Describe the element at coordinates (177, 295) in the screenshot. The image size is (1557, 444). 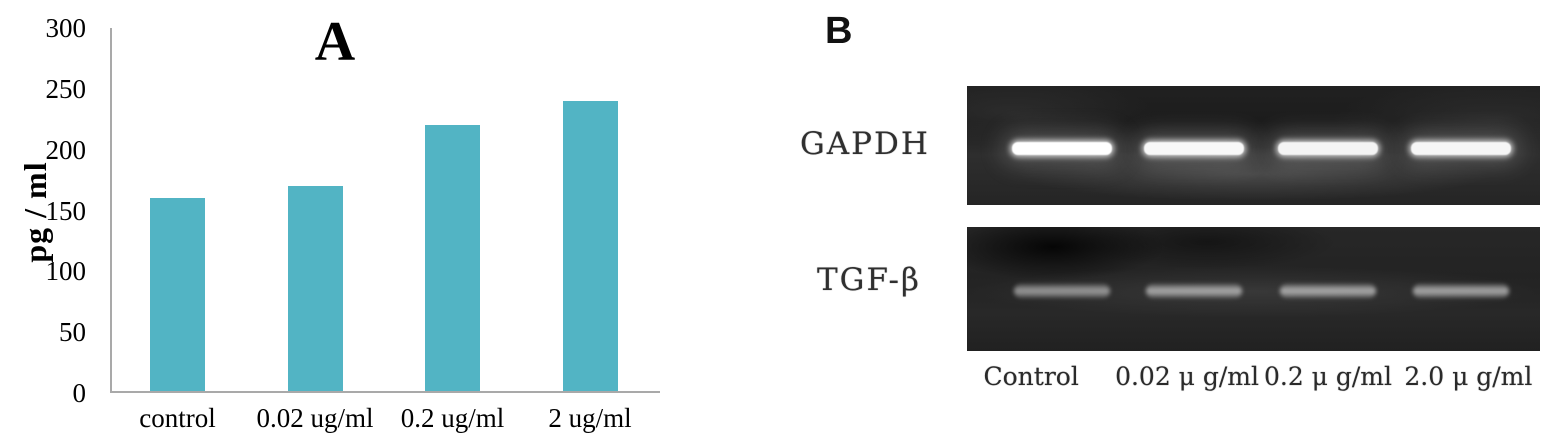
I see `bar-control` at that location.